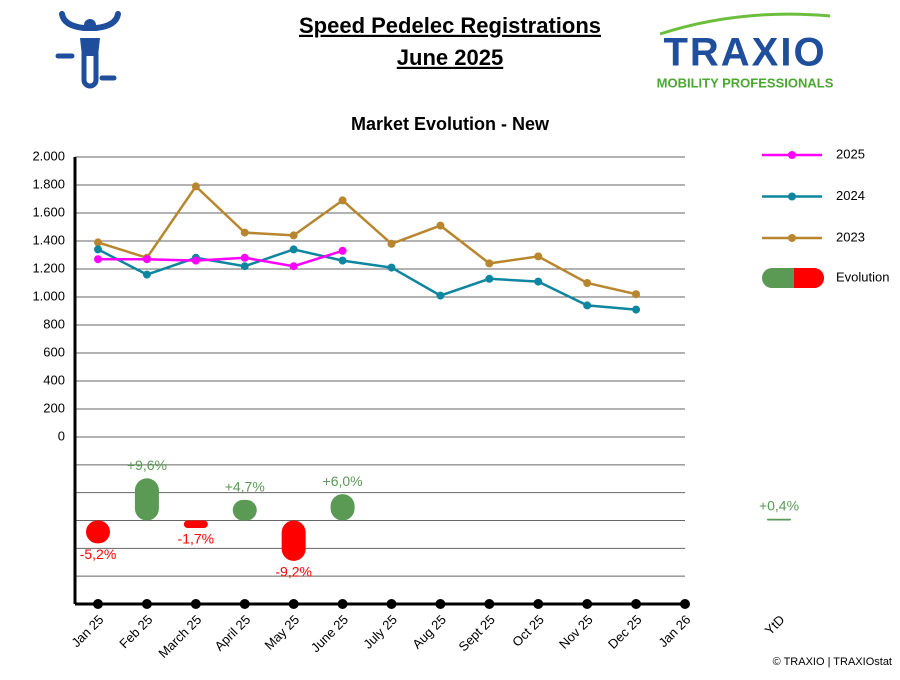 Image resolution: width=900 pixels, height=680 pixels. Describe the element at coordinates (54, 351) in the screenshot. I see `y-tick-label: 600` at that location.